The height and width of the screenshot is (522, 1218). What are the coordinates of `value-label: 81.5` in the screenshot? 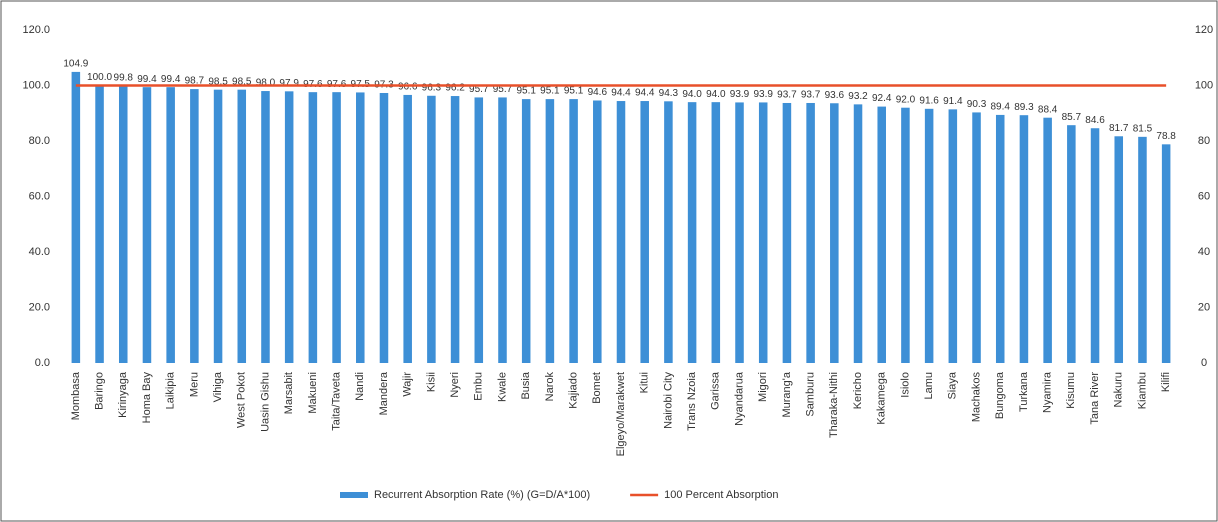 It's located at (1143, 128).